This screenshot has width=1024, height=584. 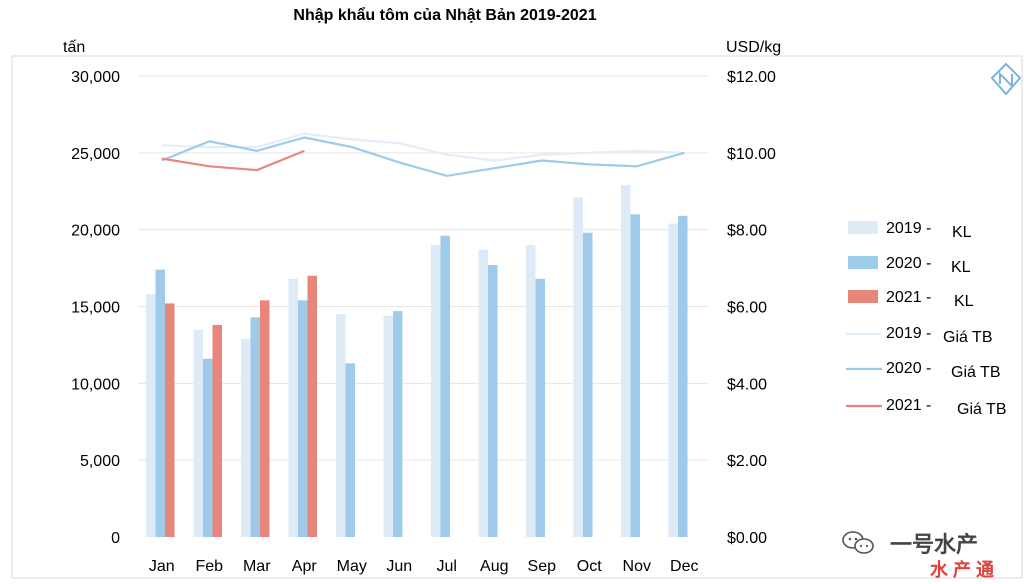 What do you see at coordinates (531, 391) in the screenshot?
I see `bar-2019-sep` at bounding box center [531, 391].